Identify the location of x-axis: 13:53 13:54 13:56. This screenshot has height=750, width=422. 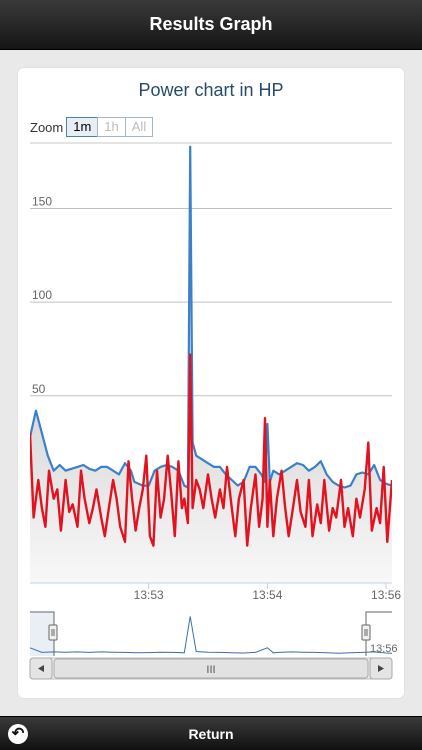
(215, 592).